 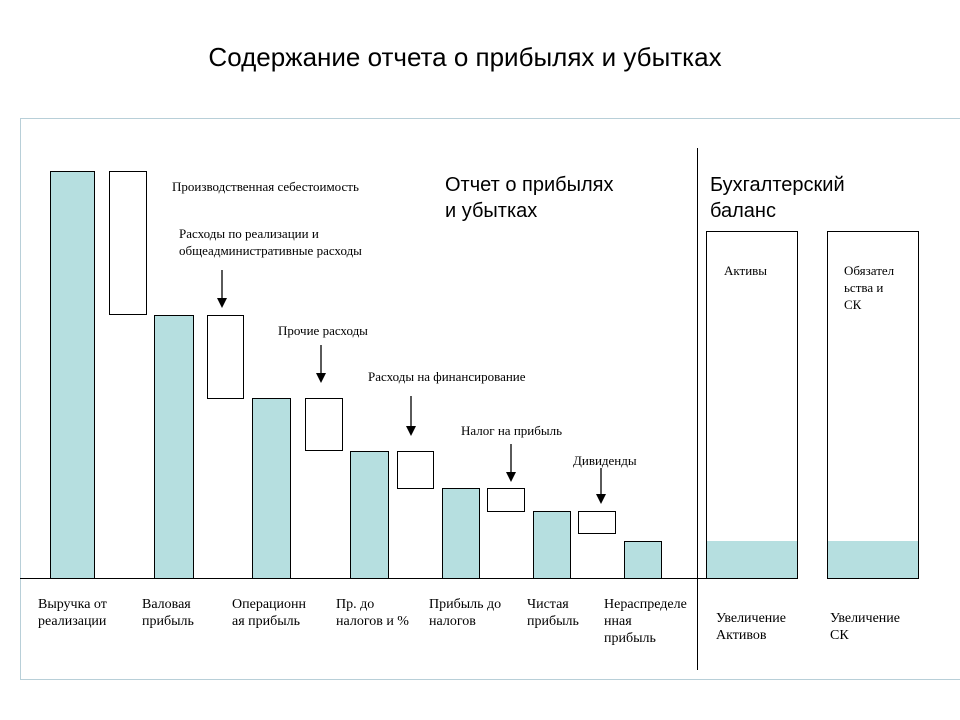 What do you see at coordinates (72, 613) in the screenshot?
I see `category-revenue: Выручка от реализации` at bounding box center [72, 613].